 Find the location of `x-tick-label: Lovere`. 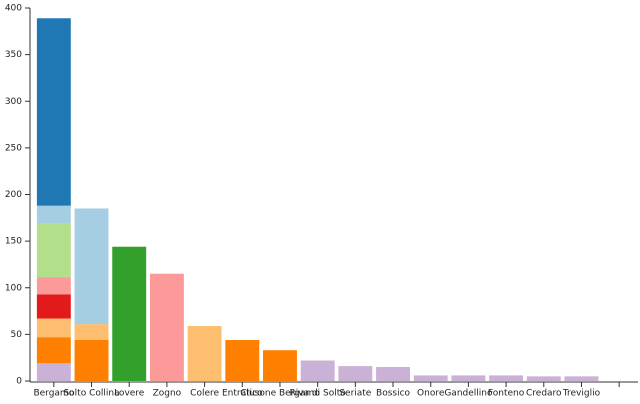

x-tick-label: Lovere is located at coordinates (129, 394).